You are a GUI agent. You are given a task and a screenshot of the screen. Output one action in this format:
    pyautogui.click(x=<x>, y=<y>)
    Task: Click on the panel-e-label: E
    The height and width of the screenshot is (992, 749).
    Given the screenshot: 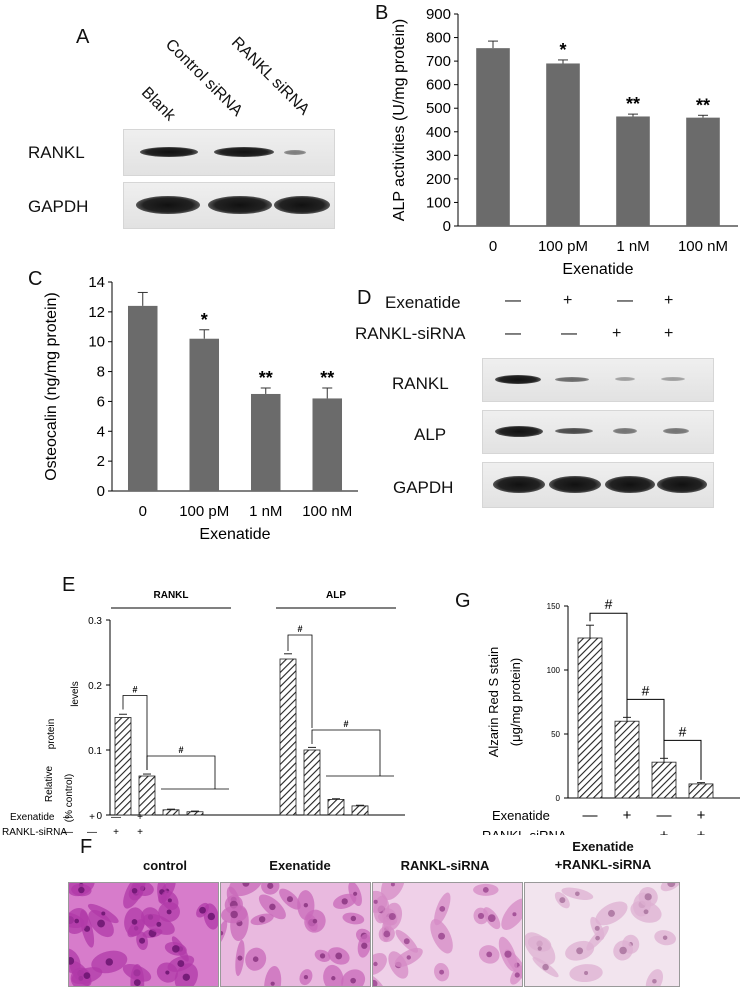 What is the action you would take?
    pyautogui.click(x=69, y=585)
    